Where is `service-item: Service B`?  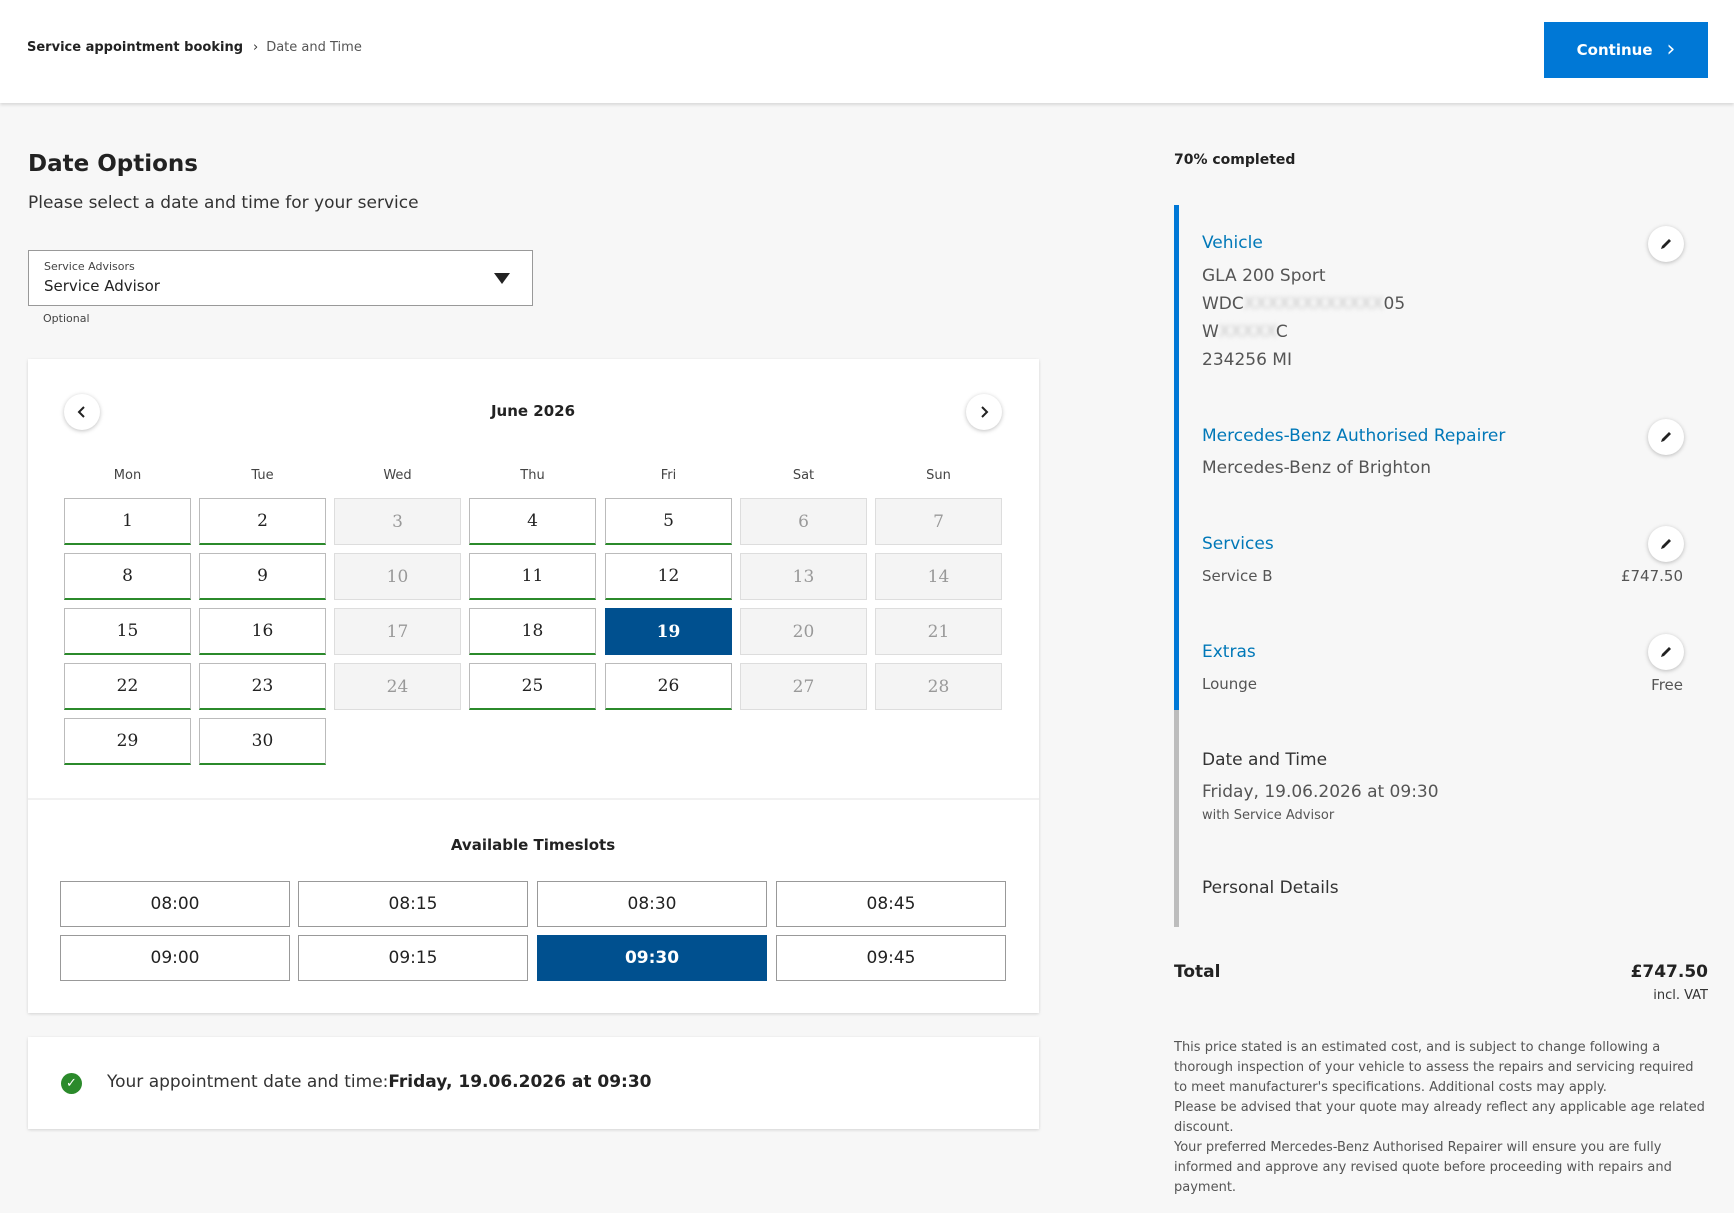 service-item: Service B is located at coordinates (1237, 576).